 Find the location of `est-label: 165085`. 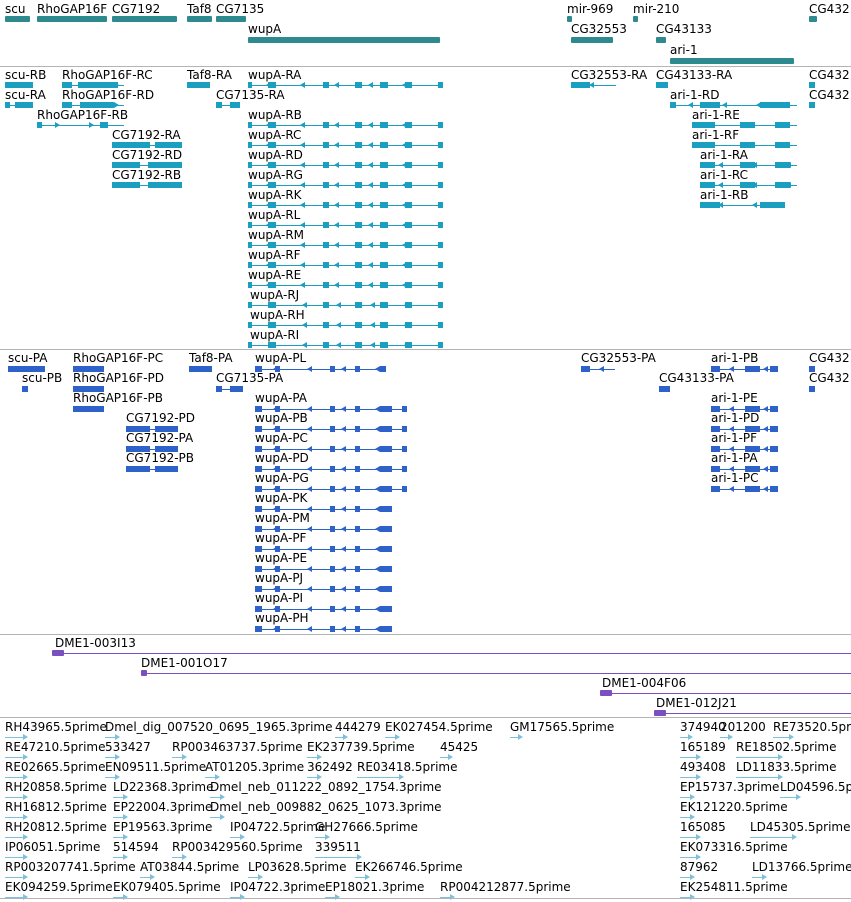

est-label: 165085 is located at coordinates (703, 827).